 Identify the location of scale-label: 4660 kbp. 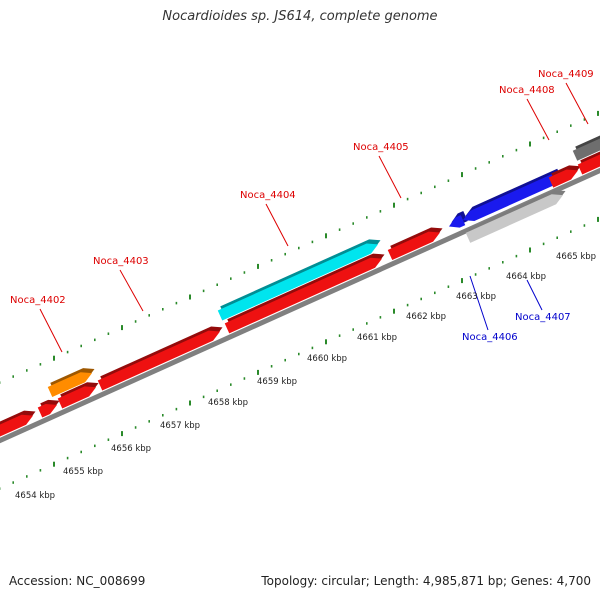
(327, 359).